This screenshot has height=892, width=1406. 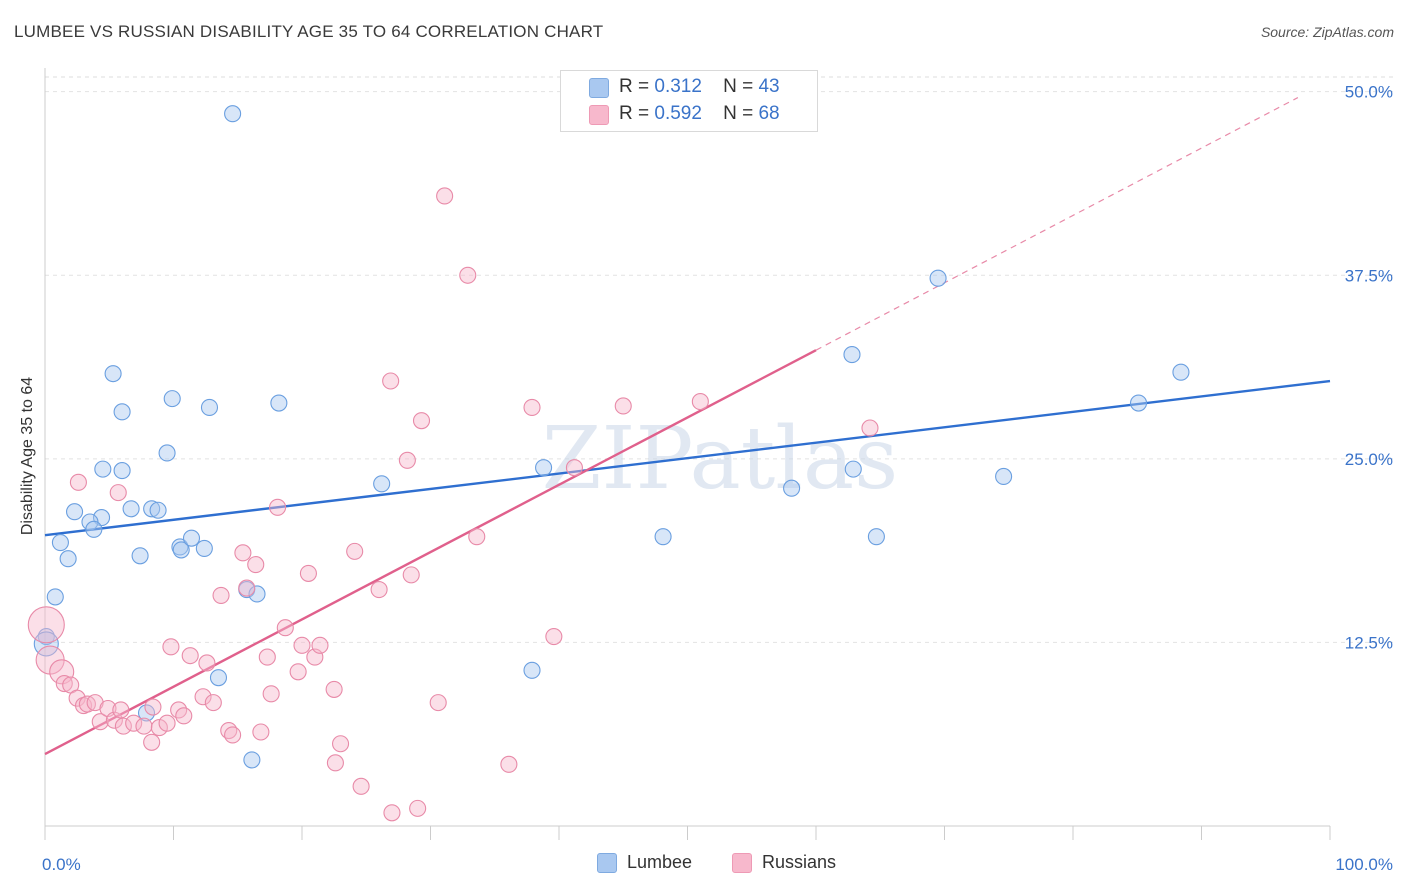 I want to click on series-legend: Lumbee Russians, so click(x=703, y=865).